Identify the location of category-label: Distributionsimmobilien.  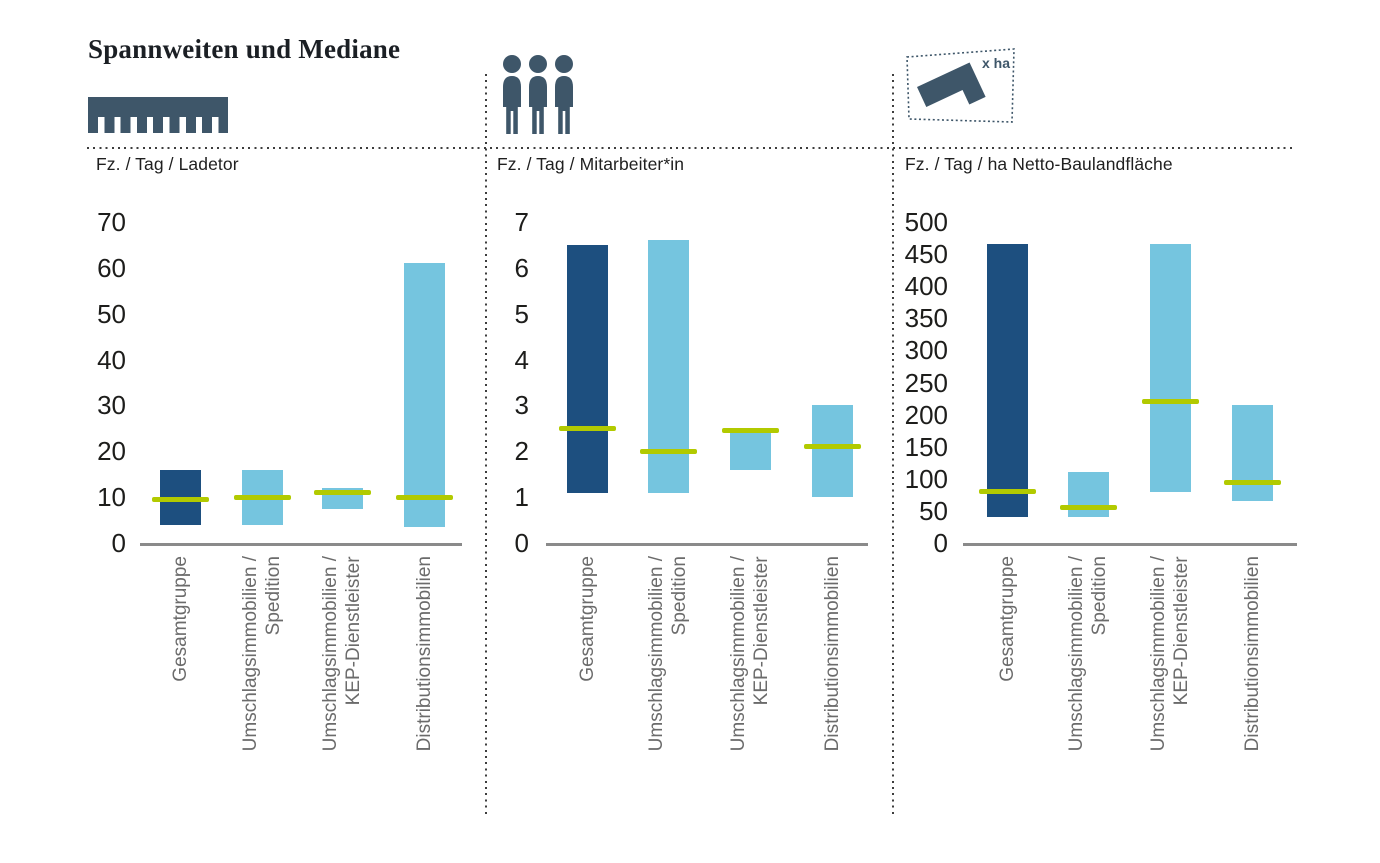
(1252, 687).